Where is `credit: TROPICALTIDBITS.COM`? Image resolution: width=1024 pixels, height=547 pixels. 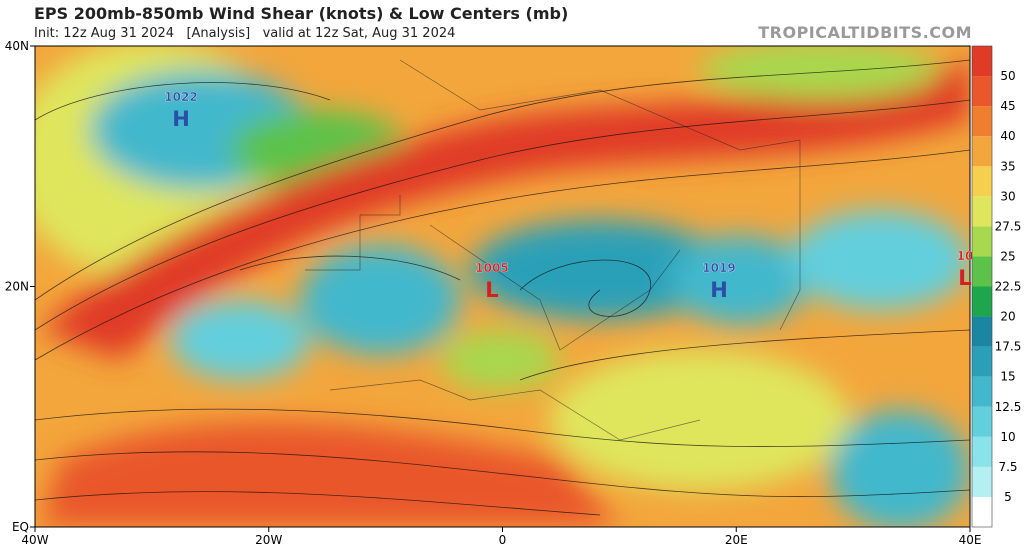 credit: TROPICALTIDBITS.COM is located at coordinates (865, 32).